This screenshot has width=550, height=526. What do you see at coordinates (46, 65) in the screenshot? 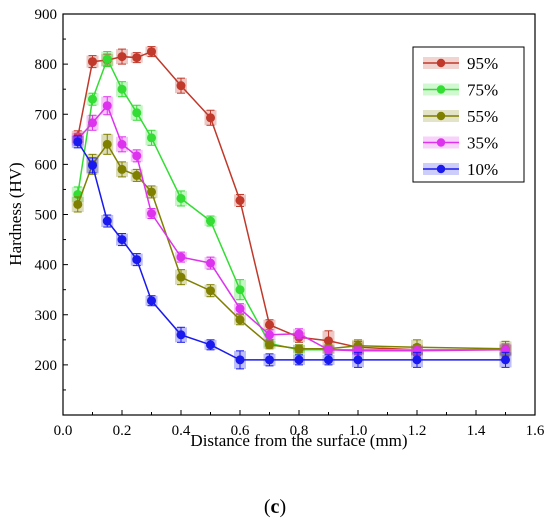
I see `y-tick-label: 800` at bounding box center [46, 65].